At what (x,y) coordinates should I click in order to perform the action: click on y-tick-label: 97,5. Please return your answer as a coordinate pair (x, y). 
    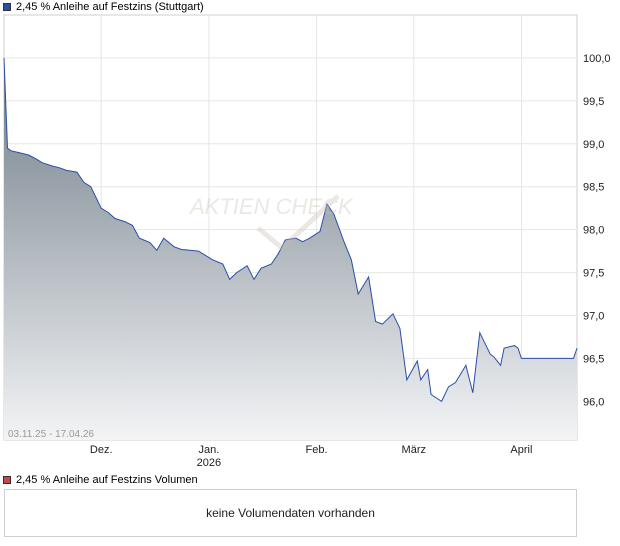
    Looking at the image, I should click on (593, 274).